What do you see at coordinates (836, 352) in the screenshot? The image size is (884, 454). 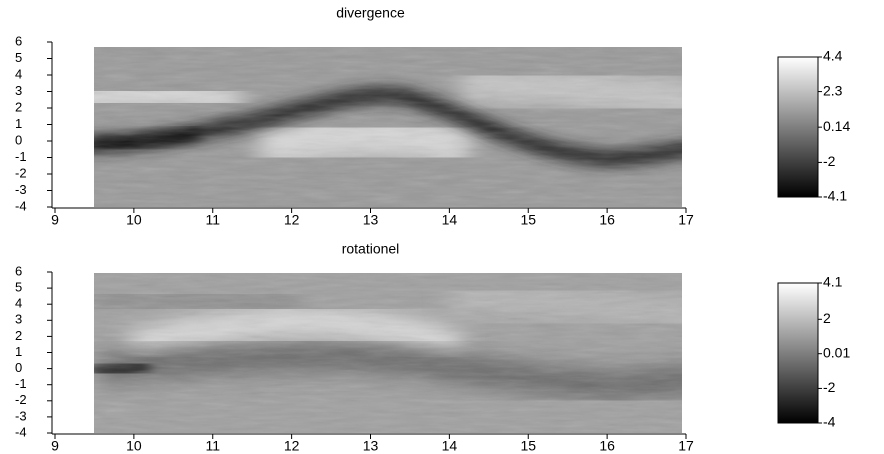 I see `colorbar-tick-label: 0.01` at bounding box center [836, 352].